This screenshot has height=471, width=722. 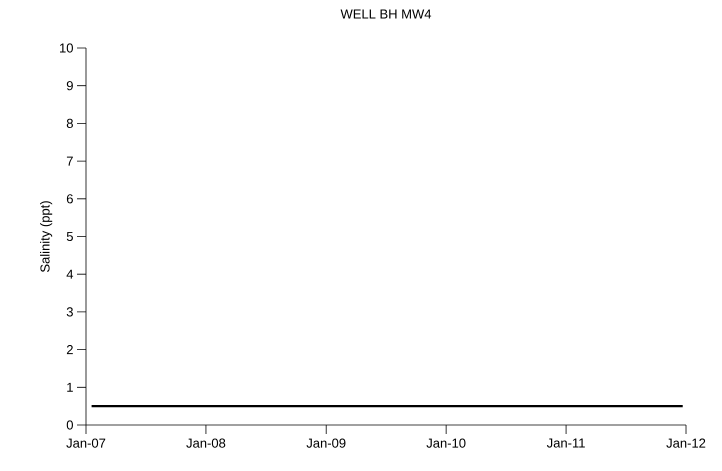 What do you see at coordinates (69, 199) in the screenshot?
I see `y-tick-label: 6` at bounding box center [69, 199].